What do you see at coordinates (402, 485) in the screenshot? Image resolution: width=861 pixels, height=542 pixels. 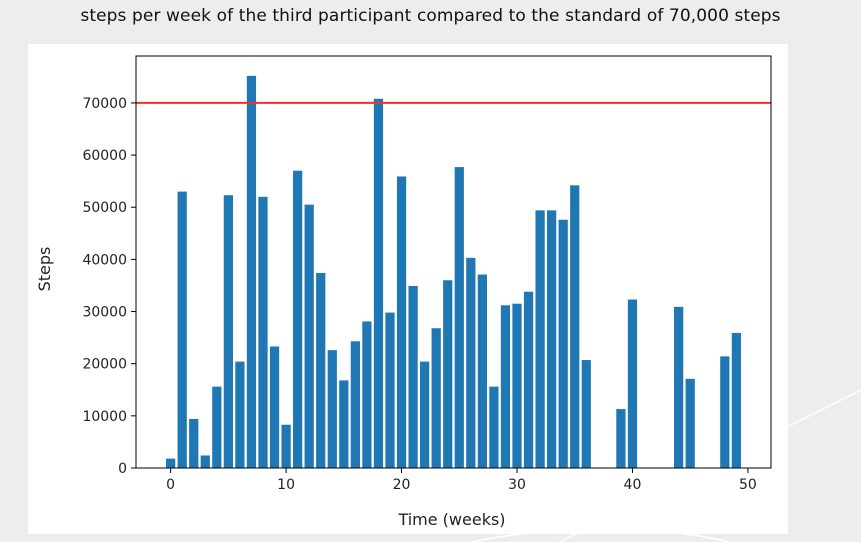 I see `x-tick-label-20: 20` at bounding box center [402, 485].